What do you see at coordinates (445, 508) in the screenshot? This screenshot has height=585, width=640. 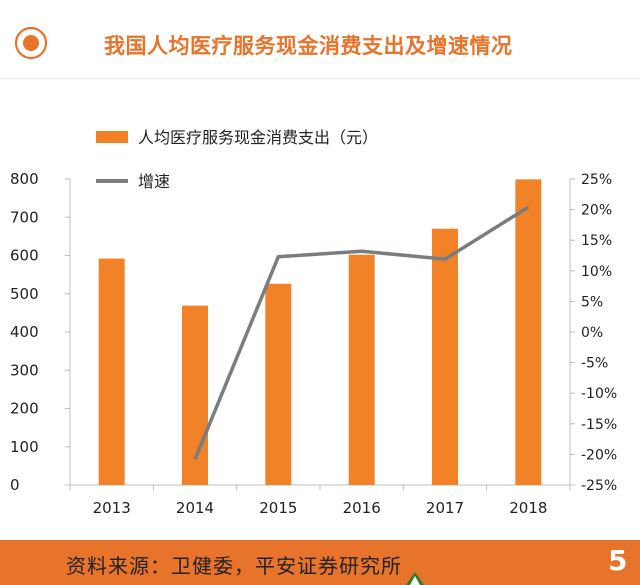 I see `x-axis-tick-label: 2017` at bounding box center [445, 508].